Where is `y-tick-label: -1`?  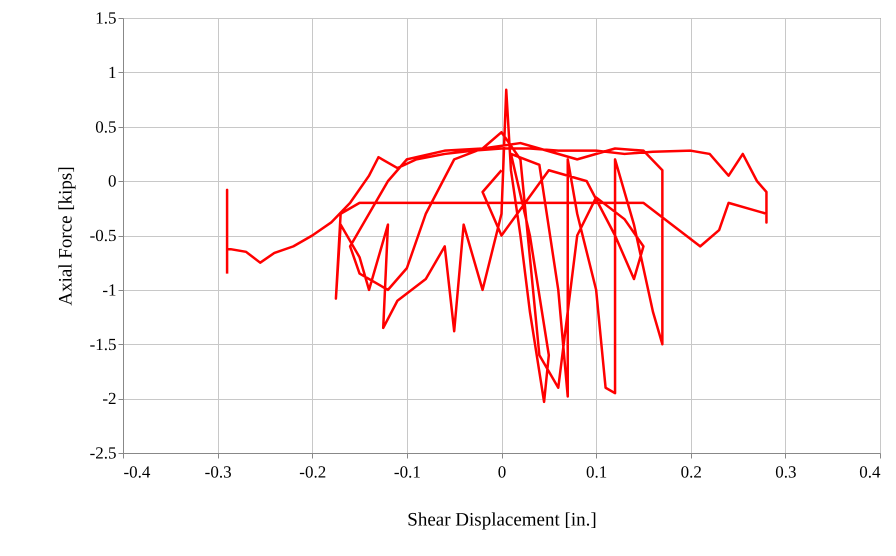 y-tick-label: -1 is located at coordinates (109, 290).